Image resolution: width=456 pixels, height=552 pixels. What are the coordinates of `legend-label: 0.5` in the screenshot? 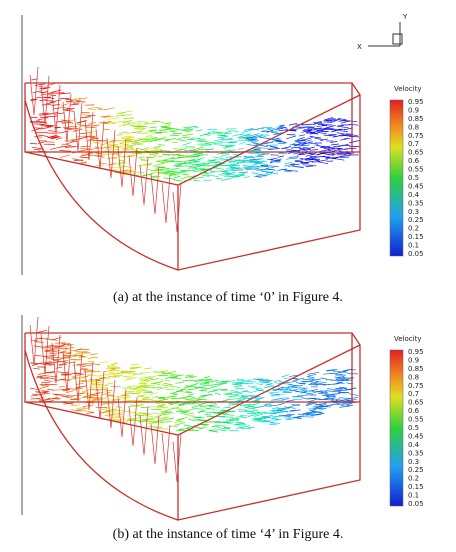 It's located at (413, 428).